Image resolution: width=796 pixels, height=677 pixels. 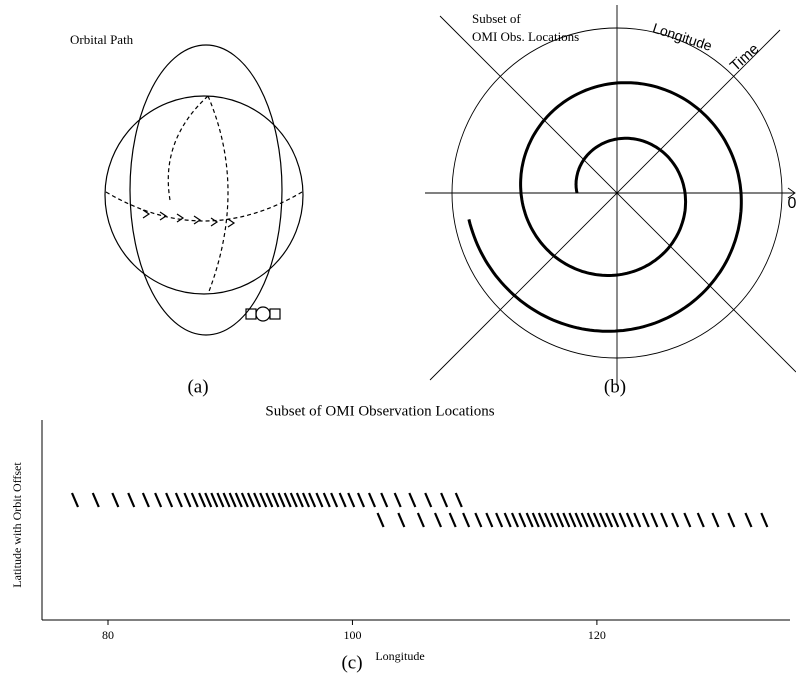 What do you see at coordinates (189, 218) in the screenshot?
I see `direction-arrows` at bounding box center [189, 218].